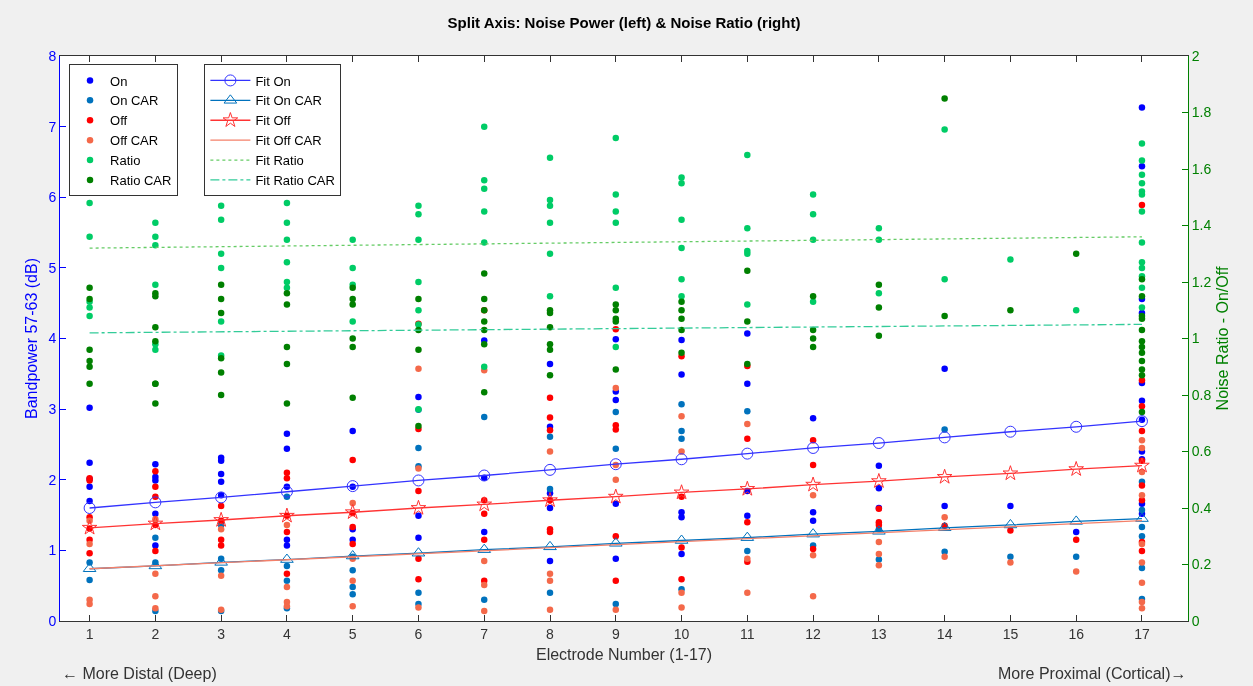 The width and height of the screenshot is (1253, 686). What do you see at coordinates (944, 633) in the screenshot?
I see `x-tick-label: 14` at bounding box center [944, 633].